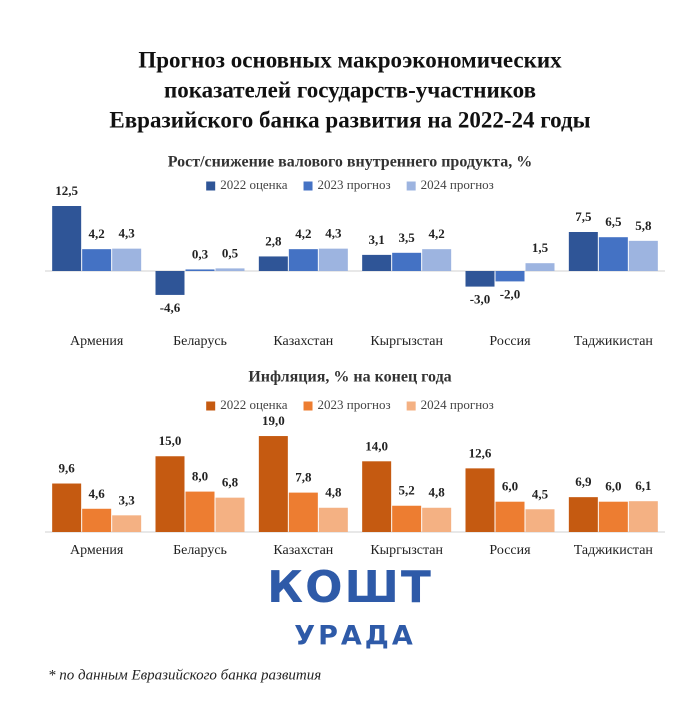 This screenshot has height=714, width=700. Describe the element at coordinates (510, 486) in the screenshot. I see `value-label: 6,0` at that location.